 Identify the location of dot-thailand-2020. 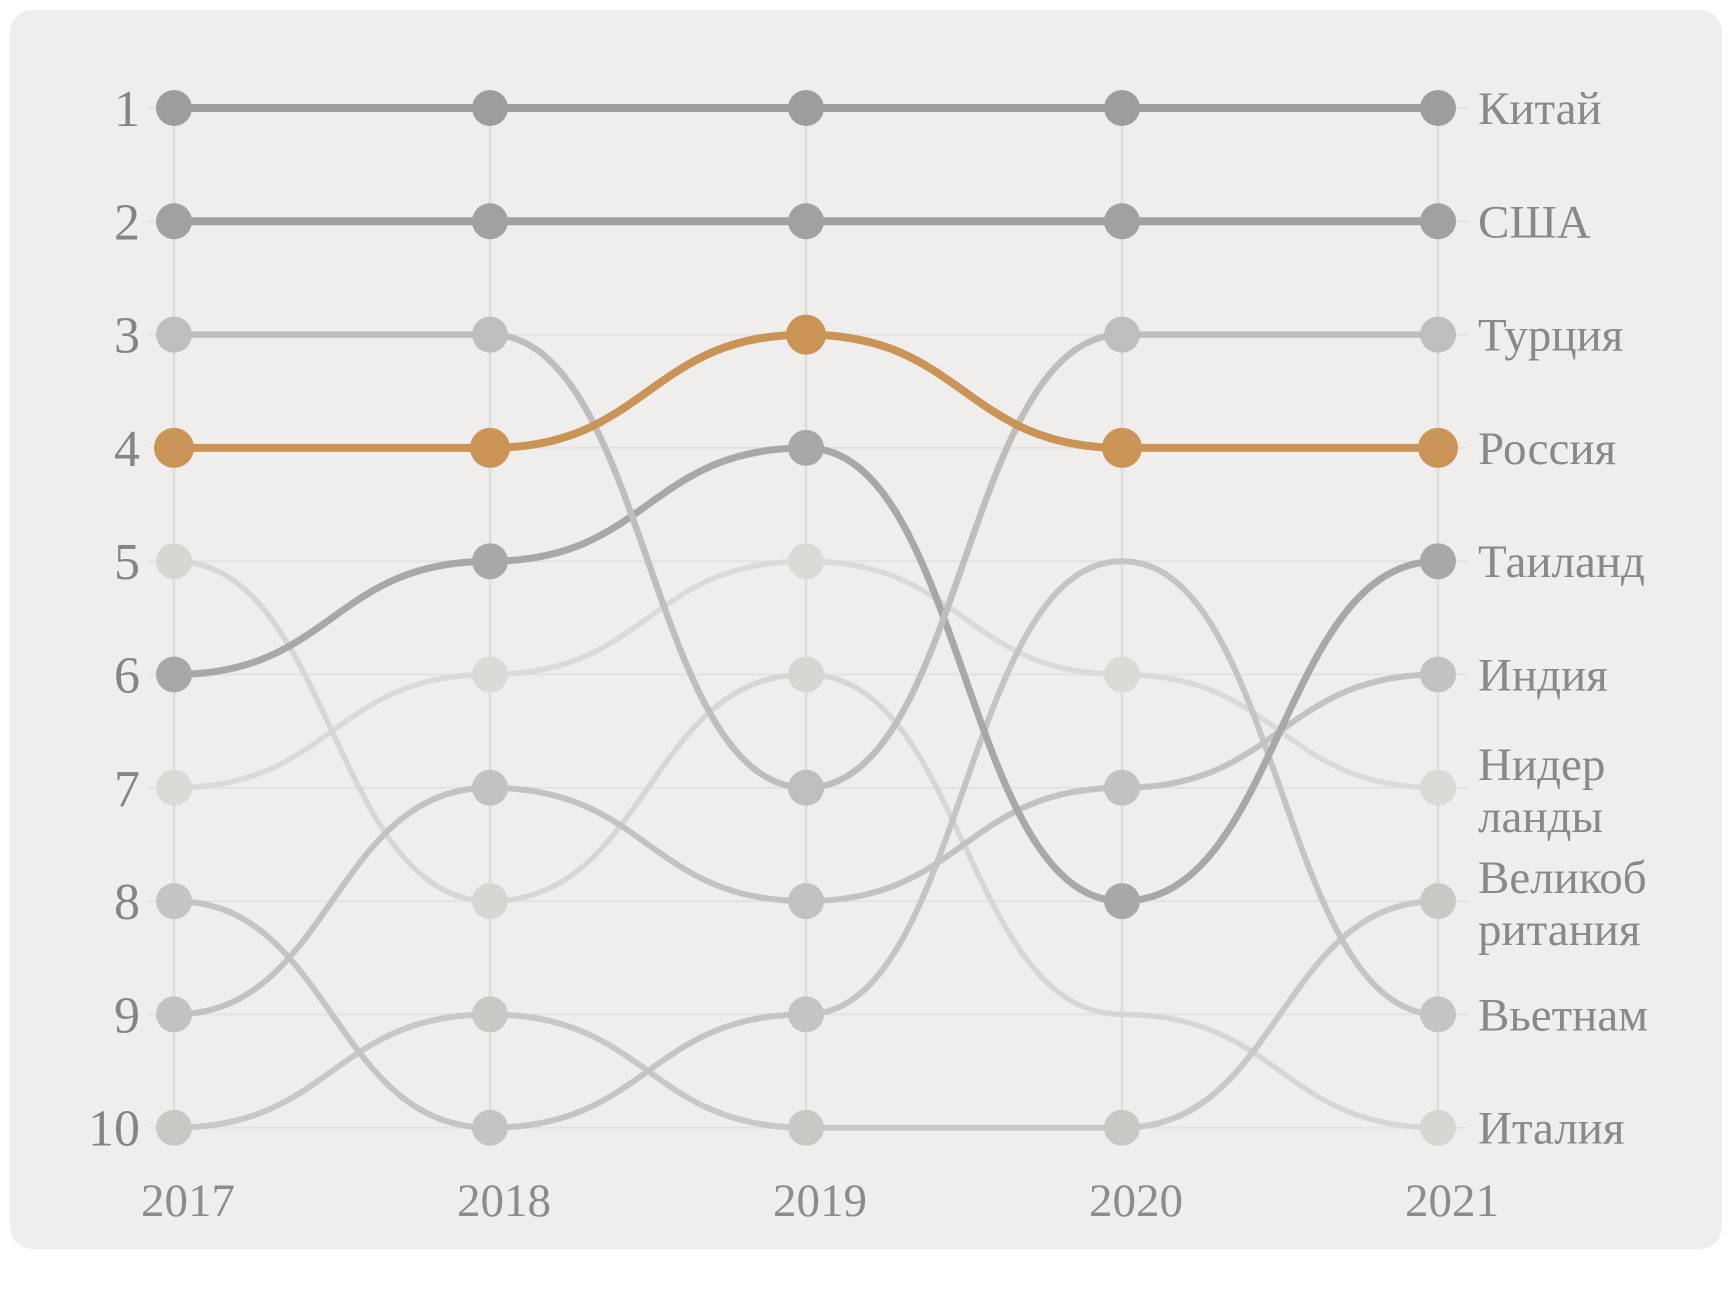
(1122, 901).